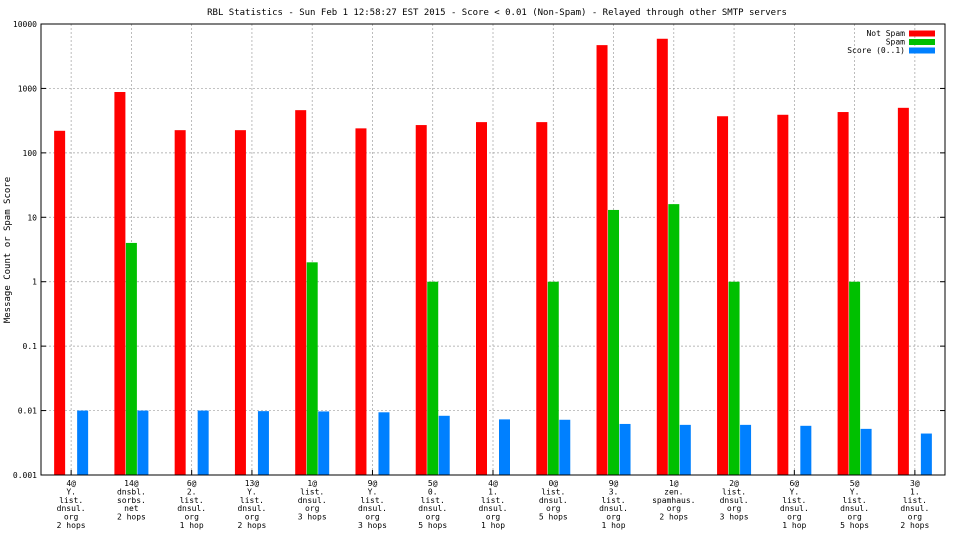 This screenshot has width=960, height=540. I want to click on legend-label: Spam, so click(895, 42).